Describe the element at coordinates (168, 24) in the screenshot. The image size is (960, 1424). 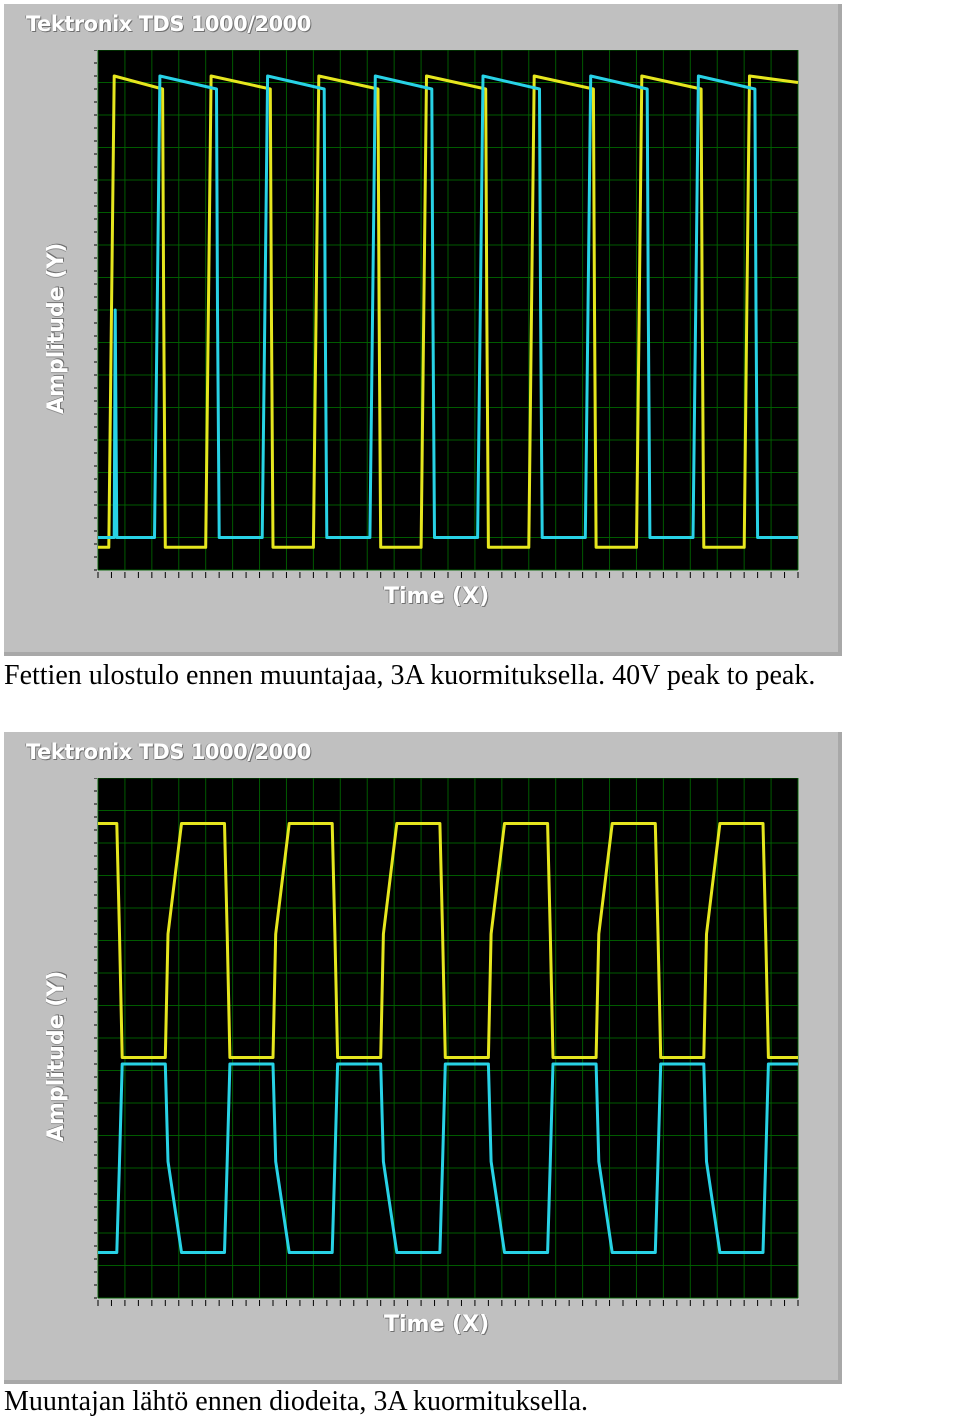
I see `scope-title-top: Tektronix TDS 1000/2000` at that location.